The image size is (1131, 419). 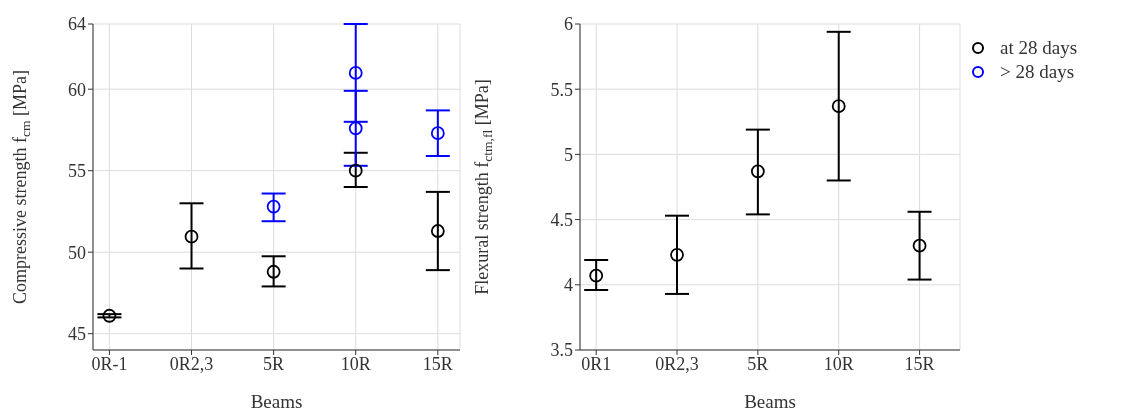 I want to click on x-tick-label: 0R-1, so click(x=109, y=363).